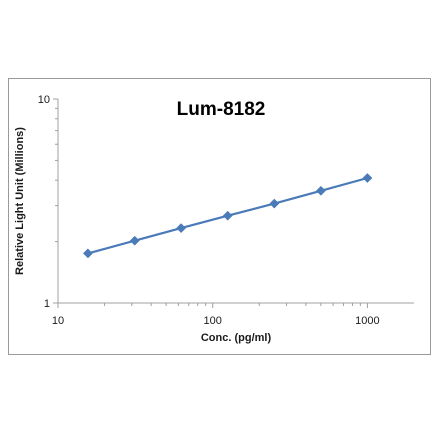 Image resolution: width=440 pixels, height=441 pixels. Describe the element at coordinates (221, 109) in the screenshot. I see `chart-title: Lum-8182` at that location.